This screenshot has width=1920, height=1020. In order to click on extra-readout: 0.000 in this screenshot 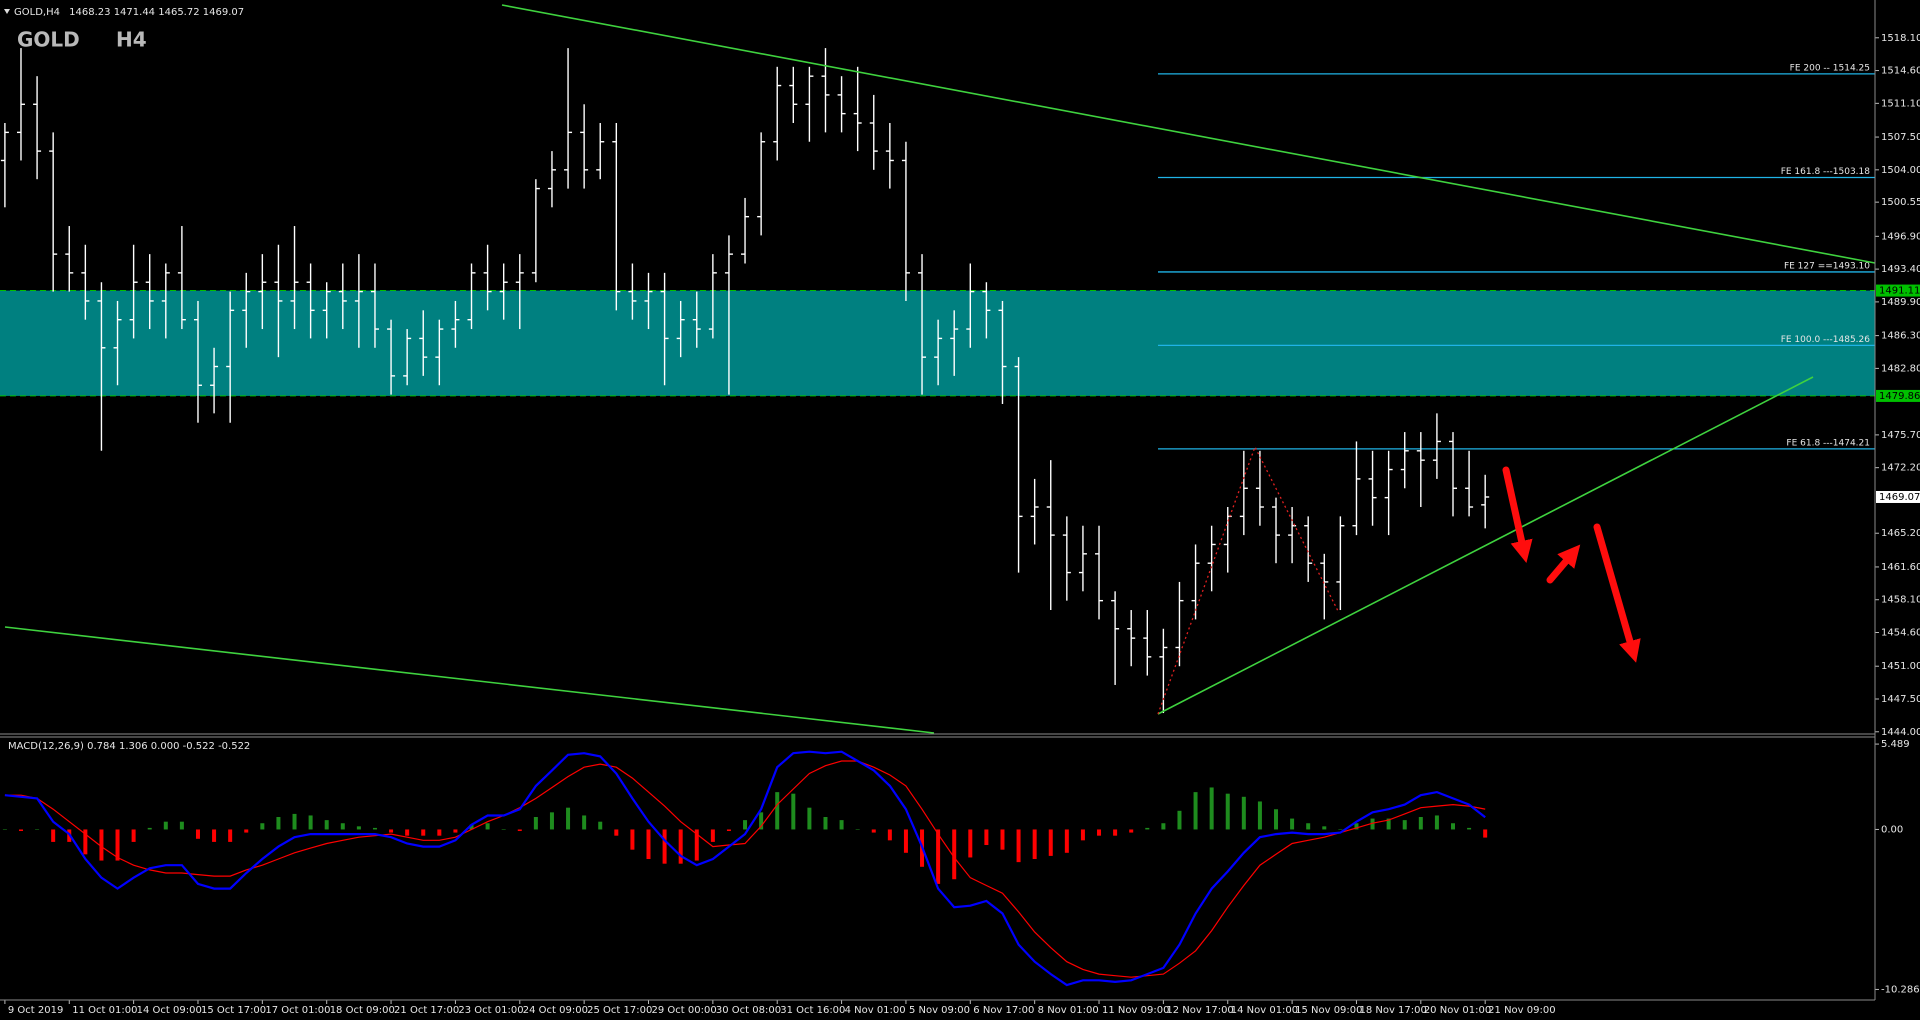, I will do `click(165, 746)`.